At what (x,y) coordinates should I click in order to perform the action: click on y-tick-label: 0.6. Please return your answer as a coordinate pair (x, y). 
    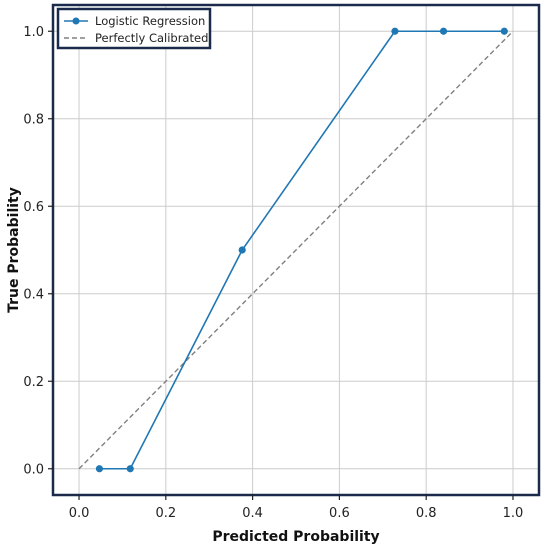
    Looking at the image, I should click on (33, 207).